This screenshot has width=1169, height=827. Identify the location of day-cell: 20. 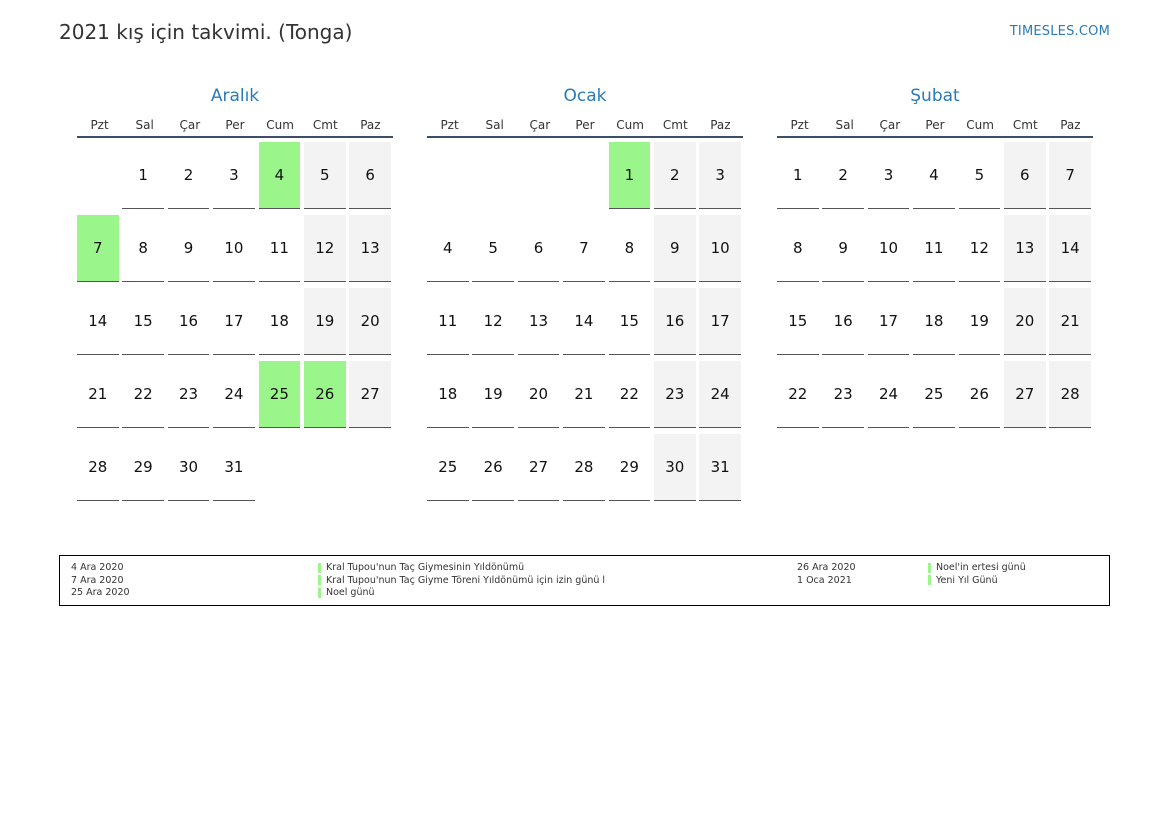
(370, 321).